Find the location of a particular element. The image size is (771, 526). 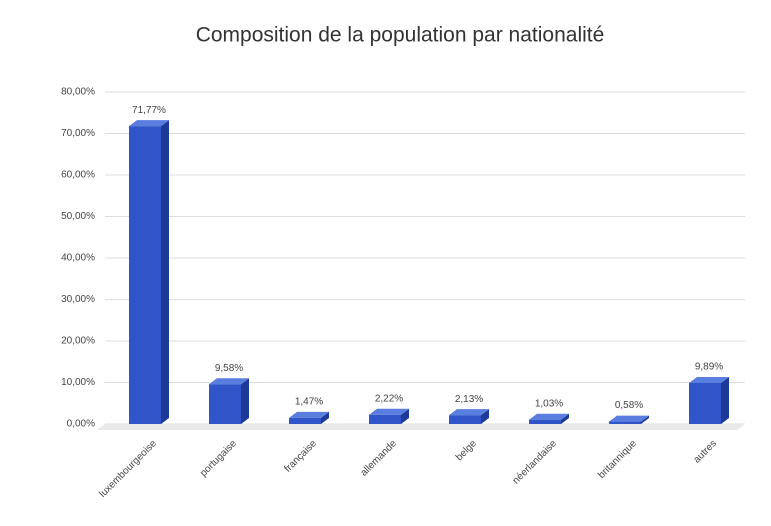

y-tick-label: 50,00% is located at coordinates (78, 216).